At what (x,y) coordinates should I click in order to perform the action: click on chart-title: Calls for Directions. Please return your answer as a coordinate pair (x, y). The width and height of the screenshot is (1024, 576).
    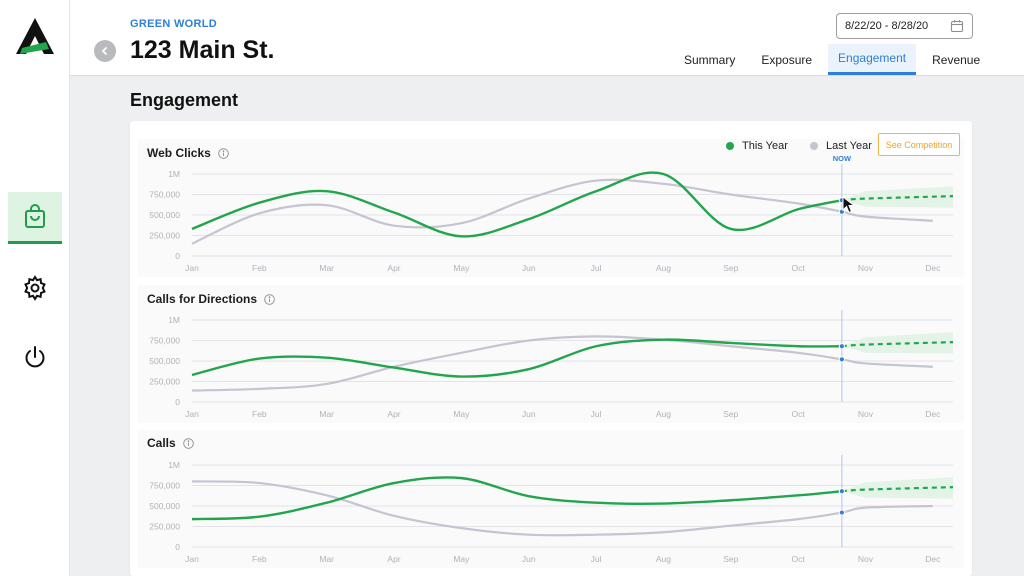
    Looking at the image, I should click on (202, 299).